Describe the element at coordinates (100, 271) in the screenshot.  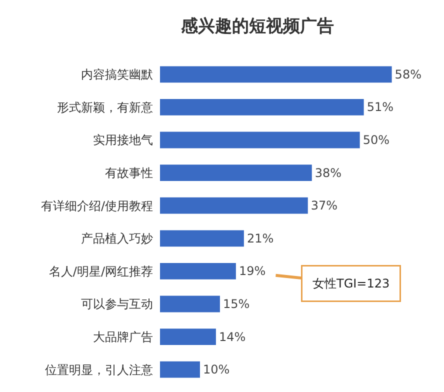
I see `y-tick-label: 名人/明星/网红推荐` at that location.